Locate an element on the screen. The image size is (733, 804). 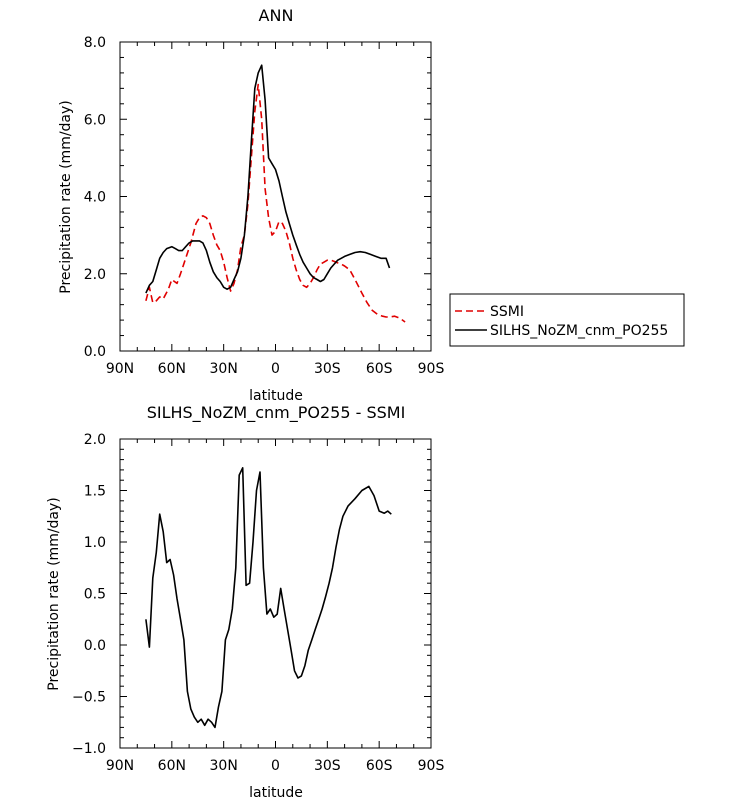
legend: SSMI SILHS_NoZM_cnm_PO255 is located at coordinates (567, 320).